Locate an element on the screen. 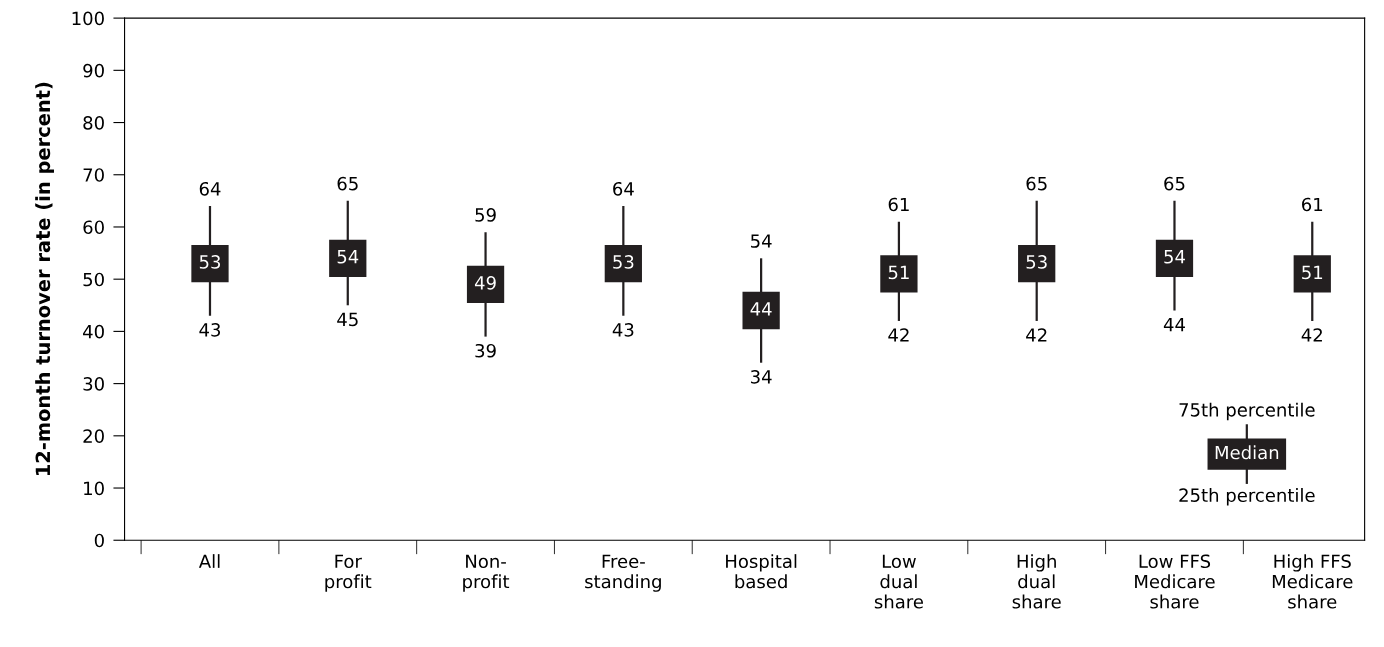  x-tick-label: High dual share is located at coordinates (1036, 581).